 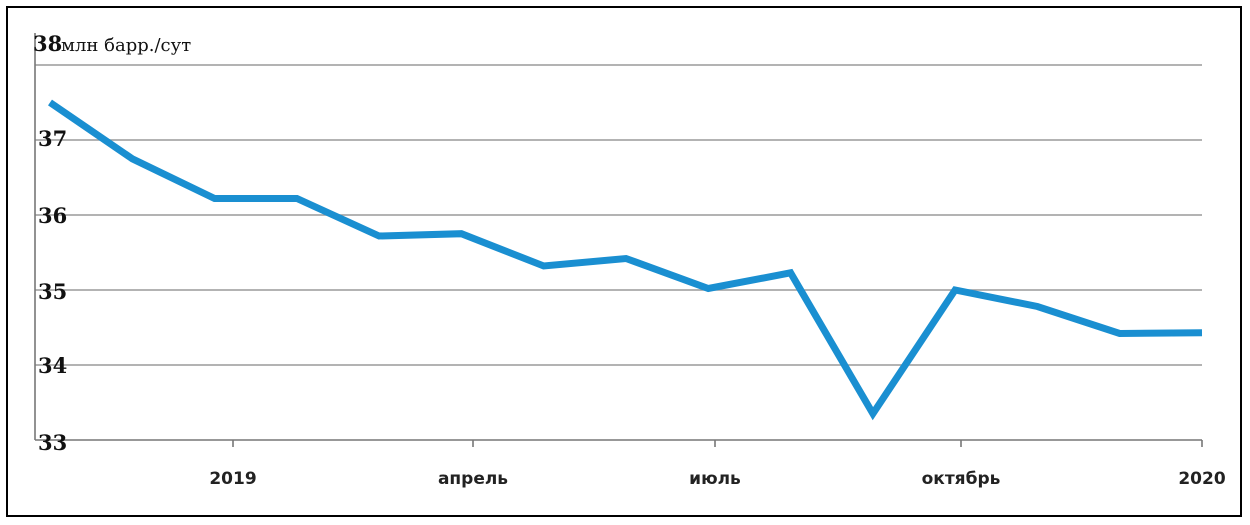 I want to click on y-tick-label: 35, so click(x=52, y=291).